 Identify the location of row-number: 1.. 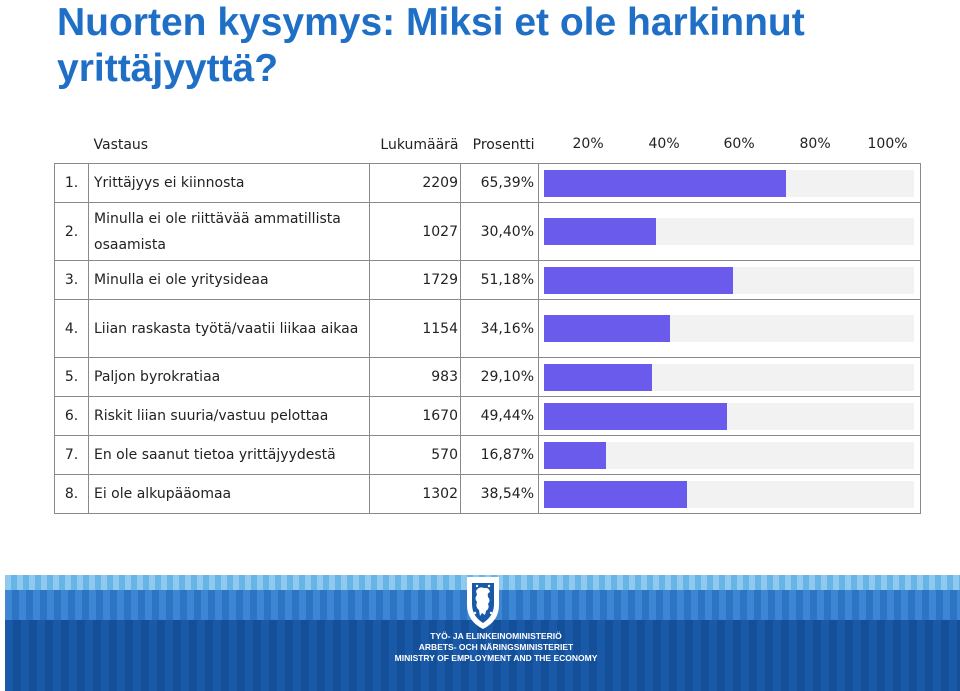
(71, 183).